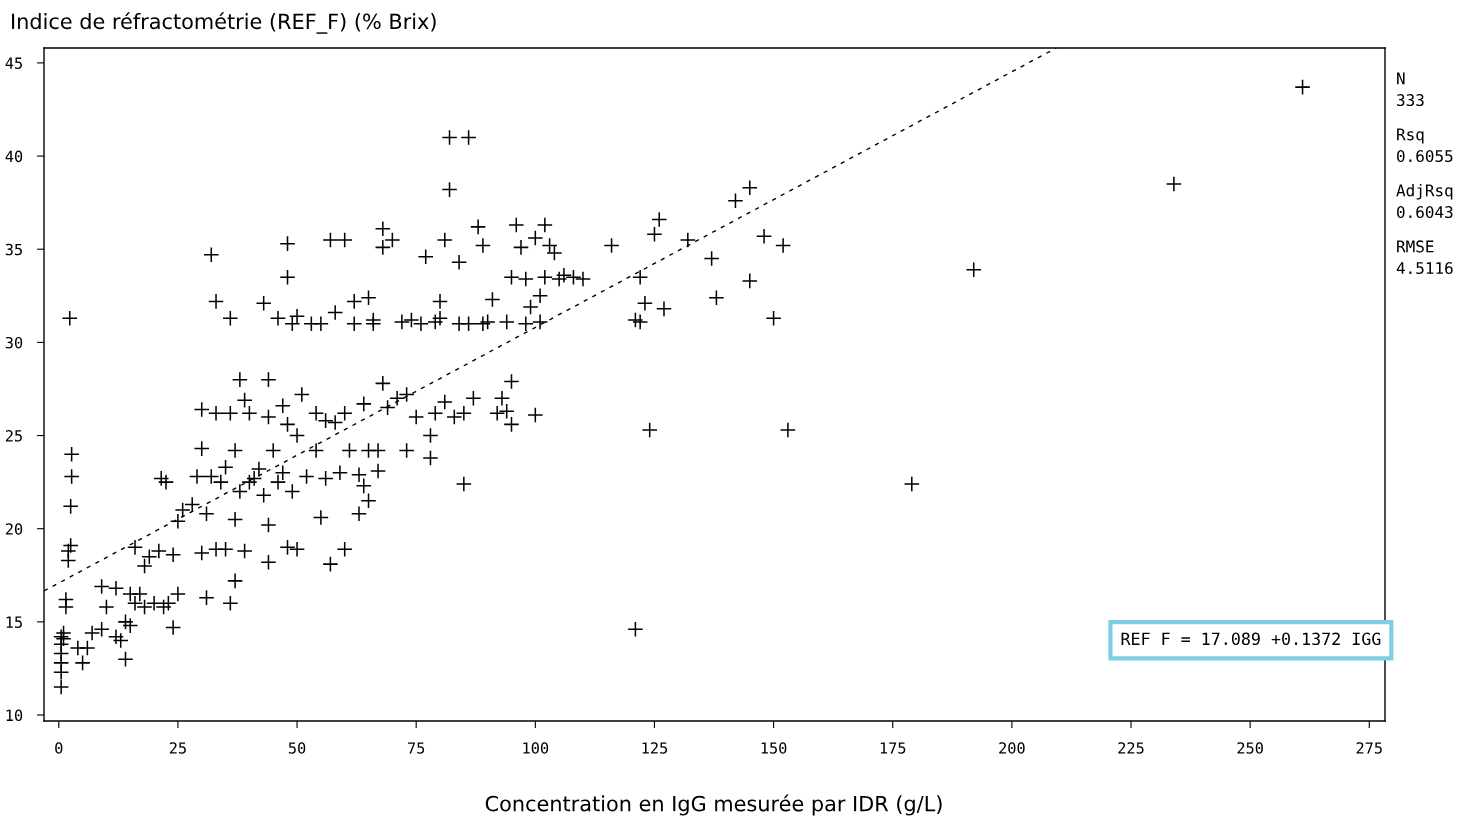 The image size is (1462, 816). I want to click on y-tick-label: 40, so click(14, 156).